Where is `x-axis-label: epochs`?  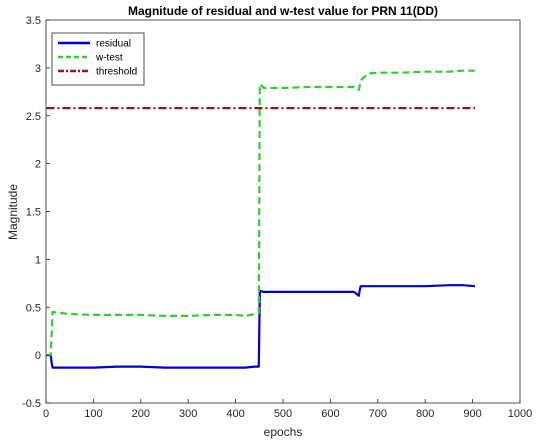 x-axis-label: epochs is located at coordinates (283, 432).